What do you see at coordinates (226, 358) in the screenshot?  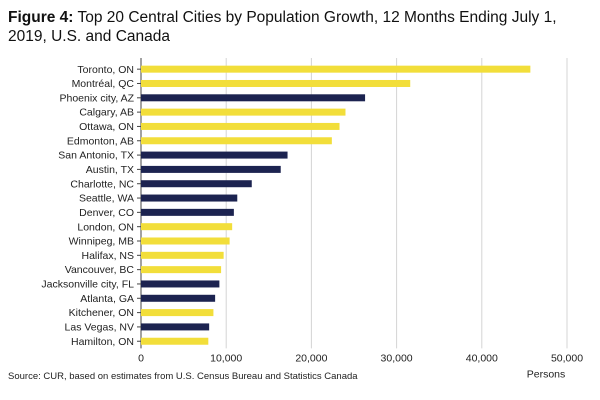 I see `x-tick-label: 10,000` at bounding box center [226, 358].